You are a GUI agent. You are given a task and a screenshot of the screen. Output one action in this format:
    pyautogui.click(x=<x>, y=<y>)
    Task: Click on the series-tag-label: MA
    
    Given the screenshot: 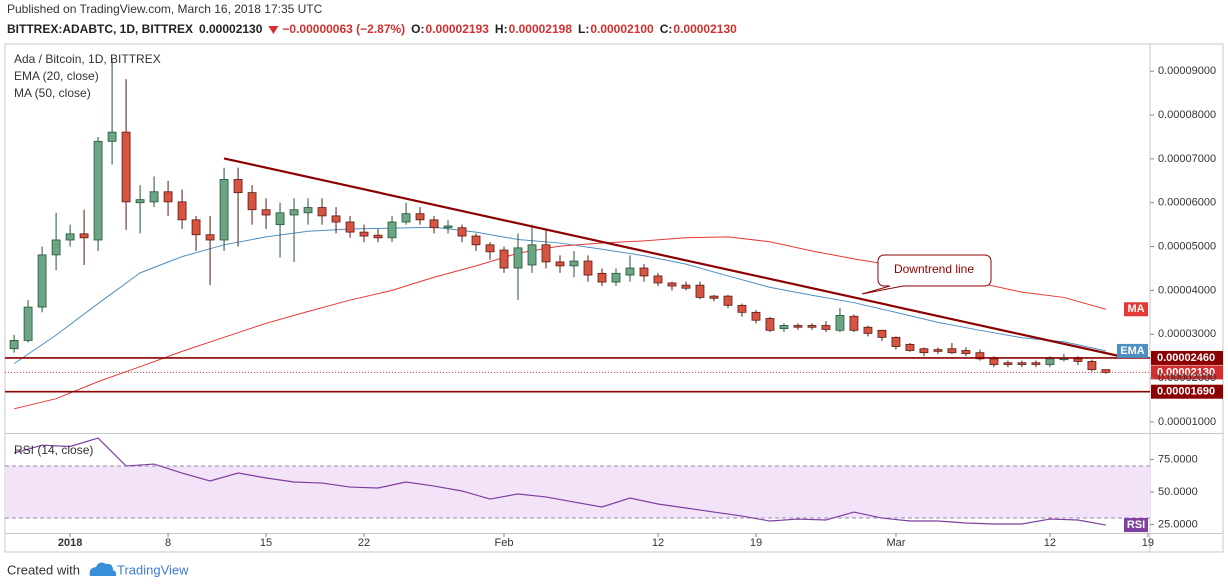 What is the action you would take?
    pyautogui.click(x=1135, y=309)
    